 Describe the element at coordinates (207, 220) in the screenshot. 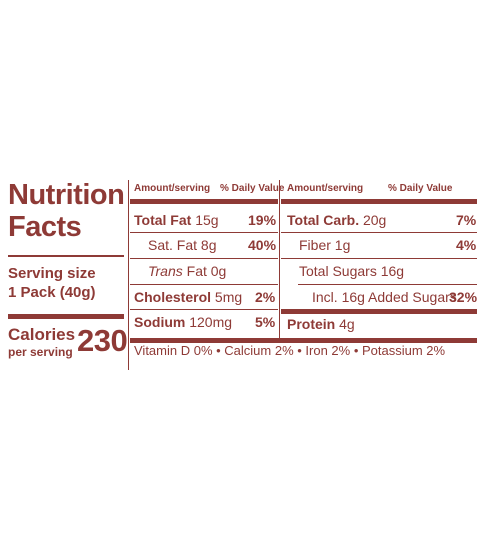

I see `total-fat-amount: 15g` at that location.